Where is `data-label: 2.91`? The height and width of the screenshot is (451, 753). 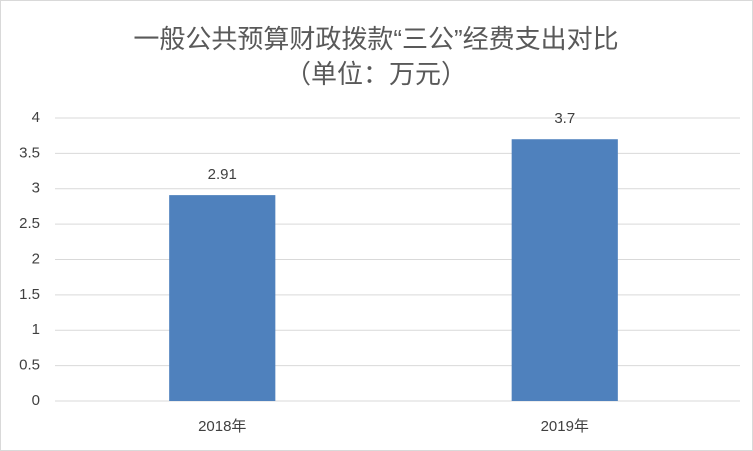 data-label: 2.91 is located at coordinates (222, 174).